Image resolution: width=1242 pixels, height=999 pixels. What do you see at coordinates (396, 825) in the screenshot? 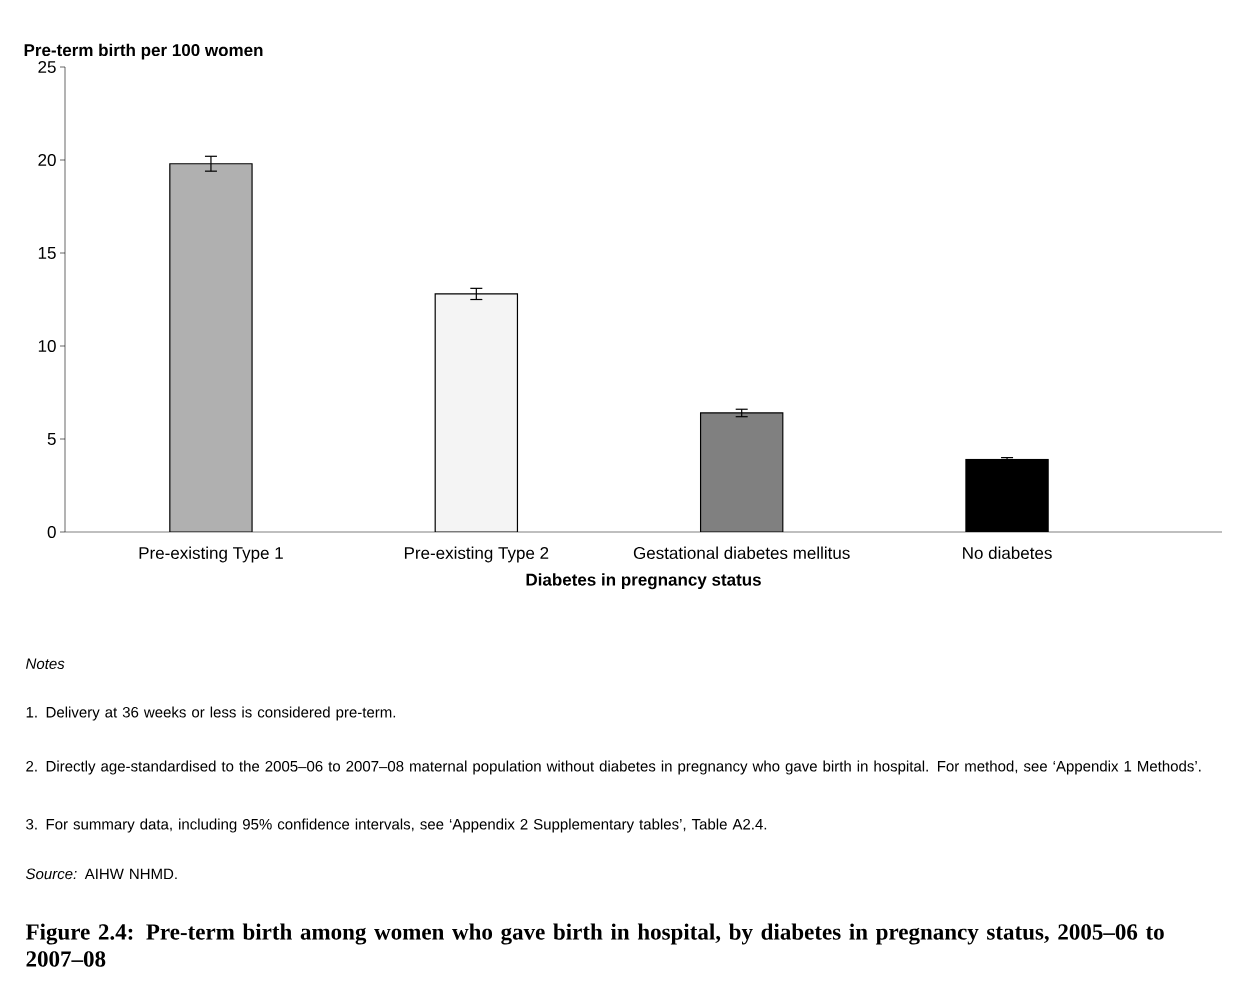
I see `text: 3. For summary data, including 95% confidence intervals, see ‘Appendix 2 Supplementary tables’, Table A2.4.` at bounding box center [396, 825].